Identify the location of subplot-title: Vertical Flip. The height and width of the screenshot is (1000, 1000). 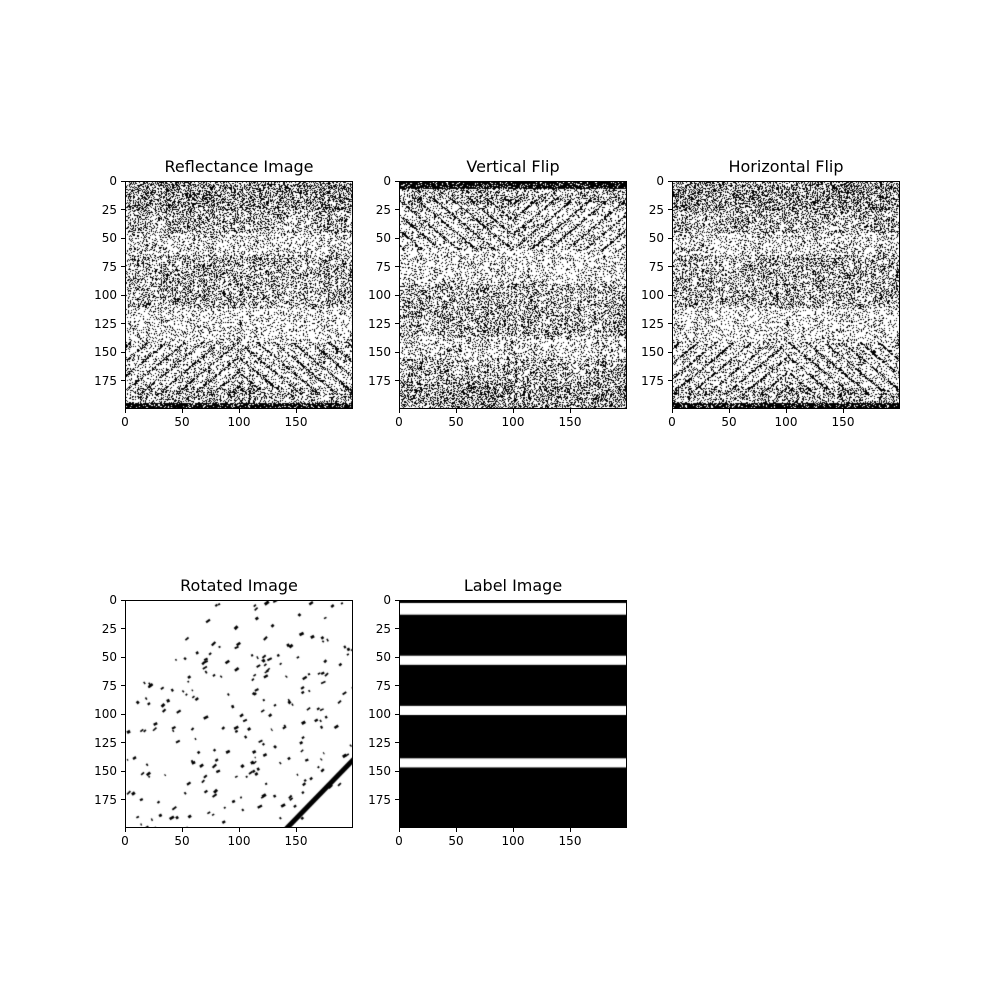
(513, 166).